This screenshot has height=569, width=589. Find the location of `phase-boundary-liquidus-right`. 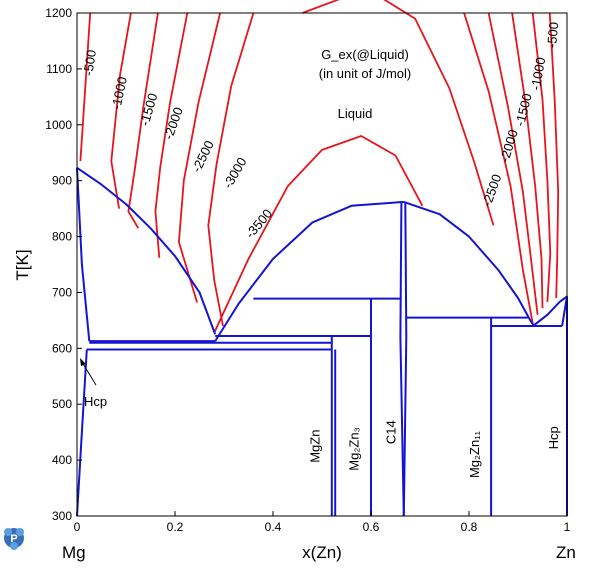

phase-boundary-liquidus-right is located at coordinates (469, 263).